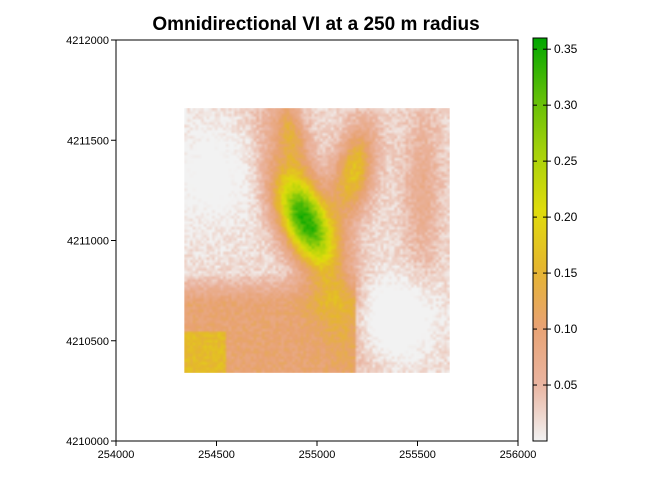 Image resolution: width=672 pixels, height=480 pixels. Describe the element at coordinates (87, 442) in the screenshot. I see `y-tick-label: 4210000` at that location.